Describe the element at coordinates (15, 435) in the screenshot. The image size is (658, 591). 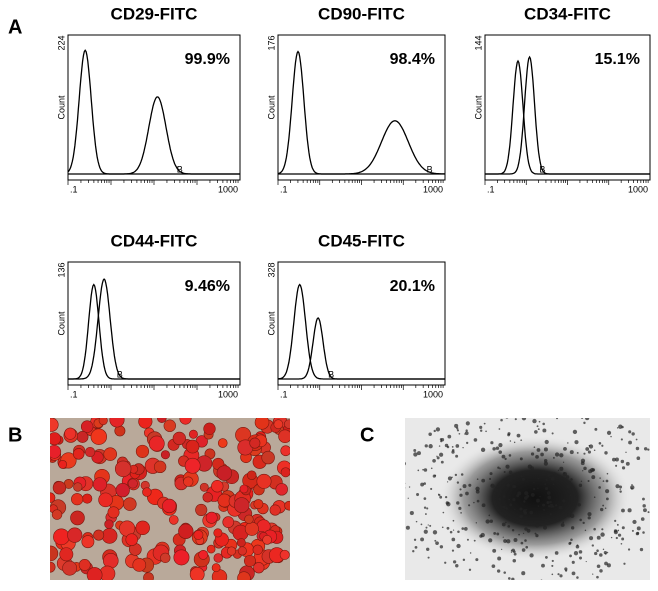
I see `panel-label: B` at that location.